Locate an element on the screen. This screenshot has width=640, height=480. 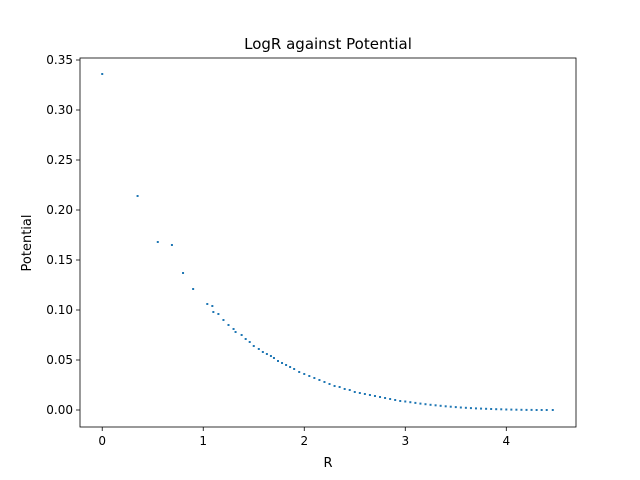
x-tick-label: 1 is located at coordinates (203, 441).